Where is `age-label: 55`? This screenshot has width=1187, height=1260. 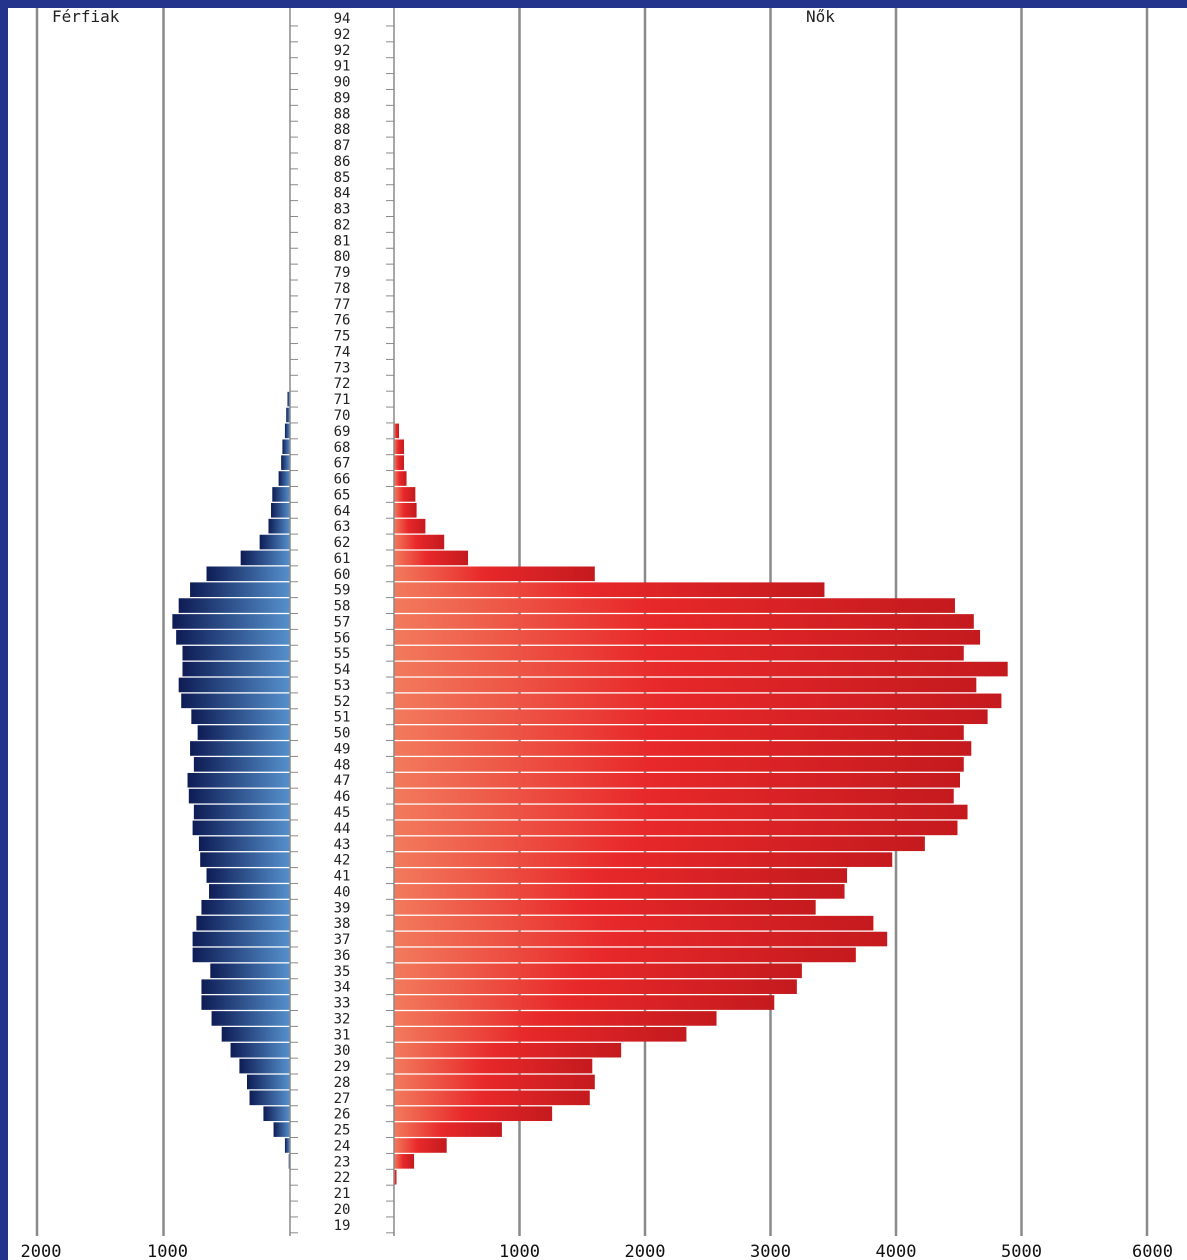 age-label: 55 is located at coordinates (342, 654).